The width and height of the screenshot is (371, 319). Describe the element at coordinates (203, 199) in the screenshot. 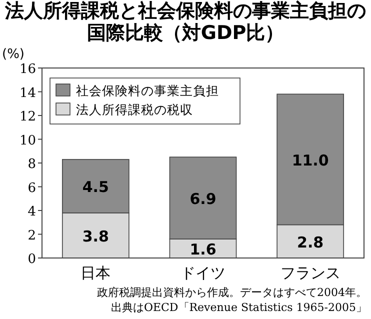

I see `data-label: 6.9` at that location.